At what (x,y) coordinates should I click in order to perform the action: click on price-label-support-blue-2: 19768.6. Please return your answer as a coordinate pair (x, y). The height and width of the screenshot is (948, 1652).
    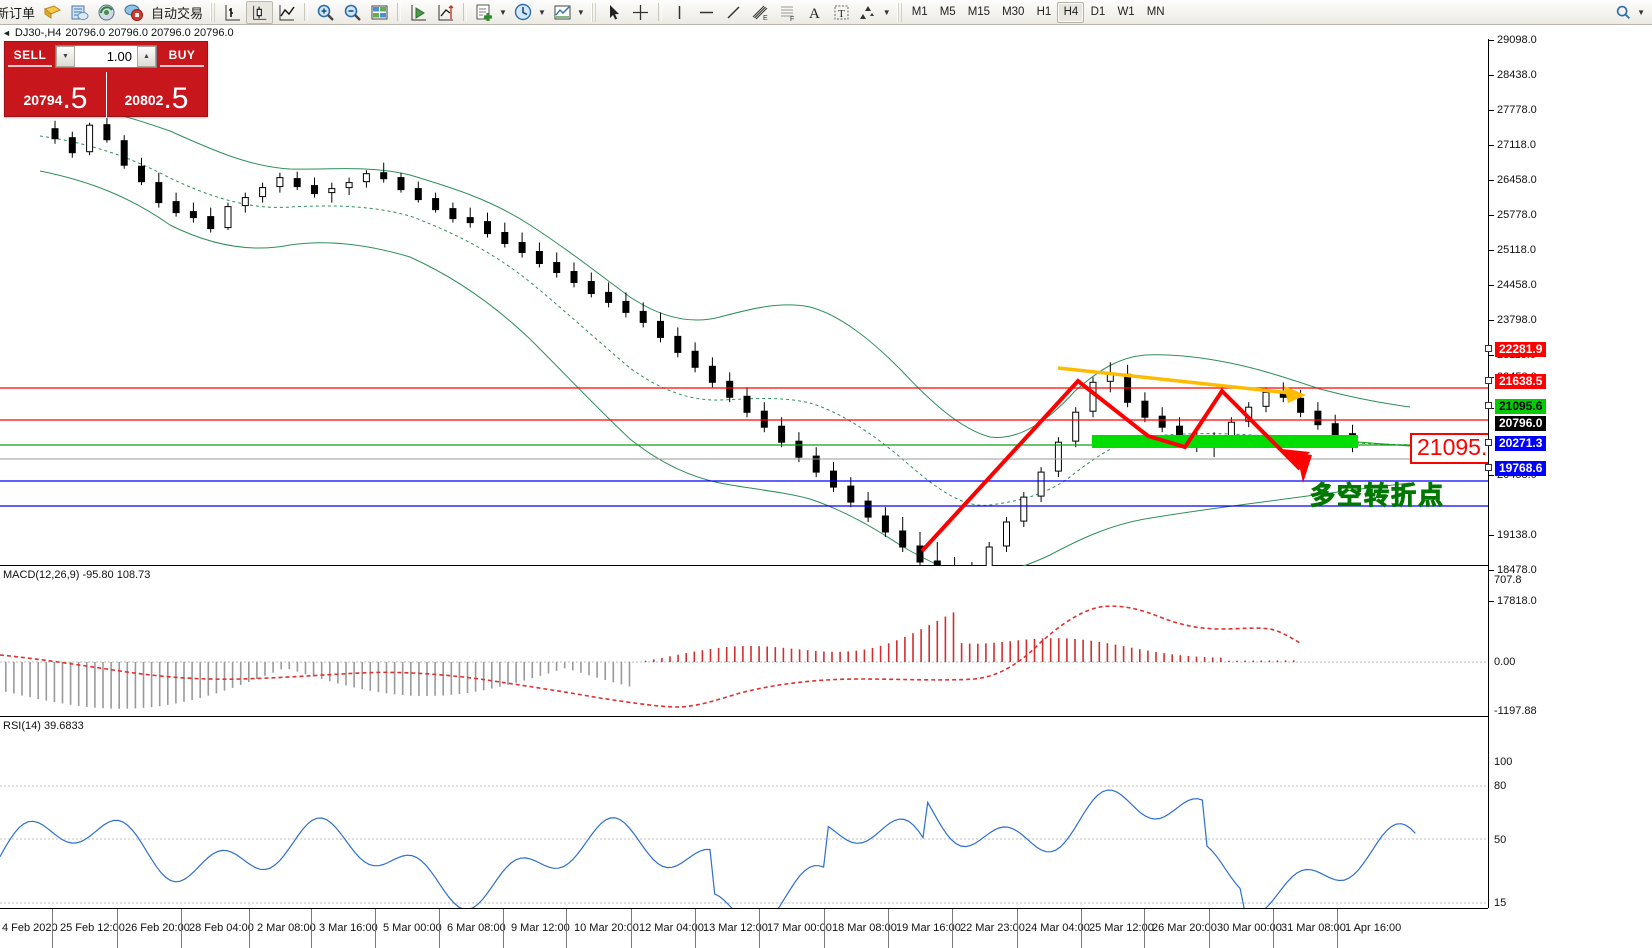
    Looking at the image, I should click on (1521, 468).